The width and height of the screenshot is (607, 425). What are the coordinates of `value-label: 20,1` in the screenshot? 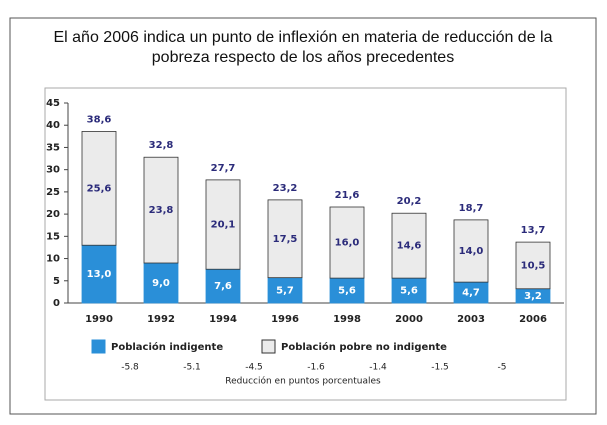 It's located at (223, 225).